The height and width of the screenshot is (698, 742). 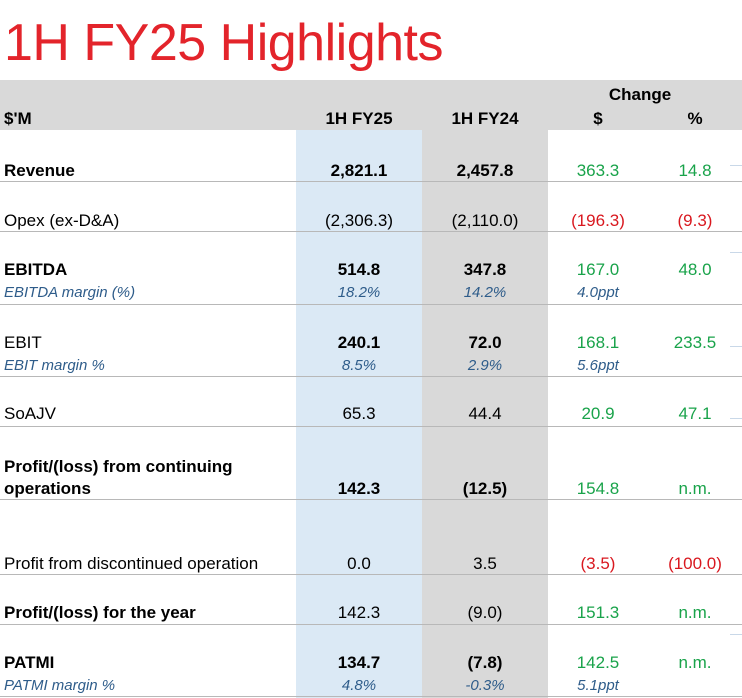 I want to click on ebitda-change: 167.0, so click(x=598, y=269).